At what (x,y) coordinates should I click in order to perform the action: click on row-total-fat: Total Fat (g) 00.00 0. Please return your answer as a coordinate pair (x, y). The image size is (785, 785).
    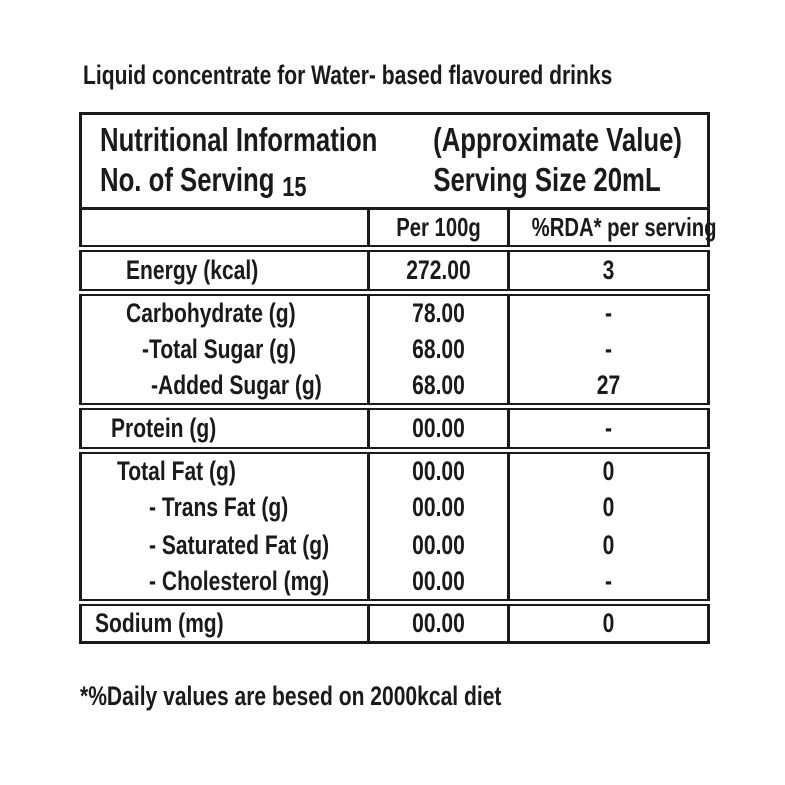
    Looking at the image, I should click on (395, 469).